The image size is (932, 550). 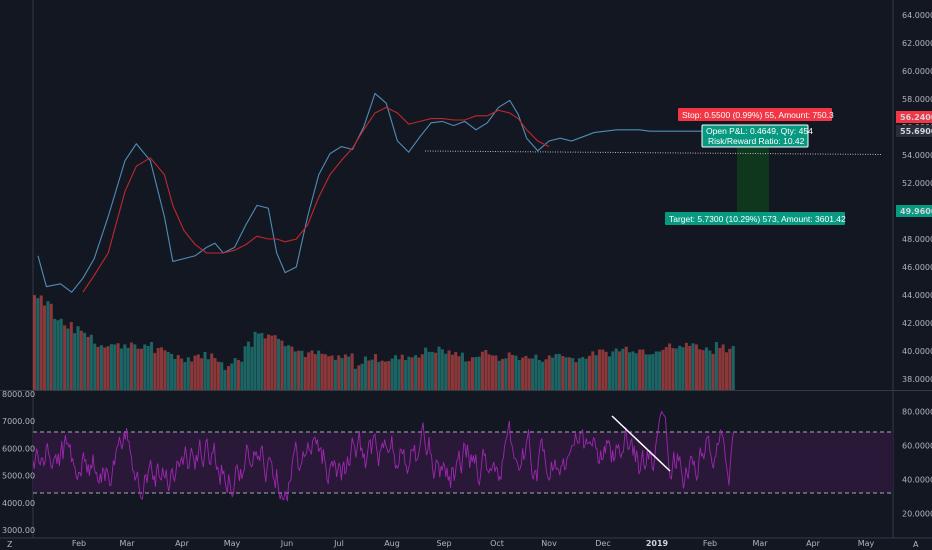 What do you see at coordinates (710, 543) in the screenshot?
I see `time-axis-tick: Feb` at bounding box center [710, 543].